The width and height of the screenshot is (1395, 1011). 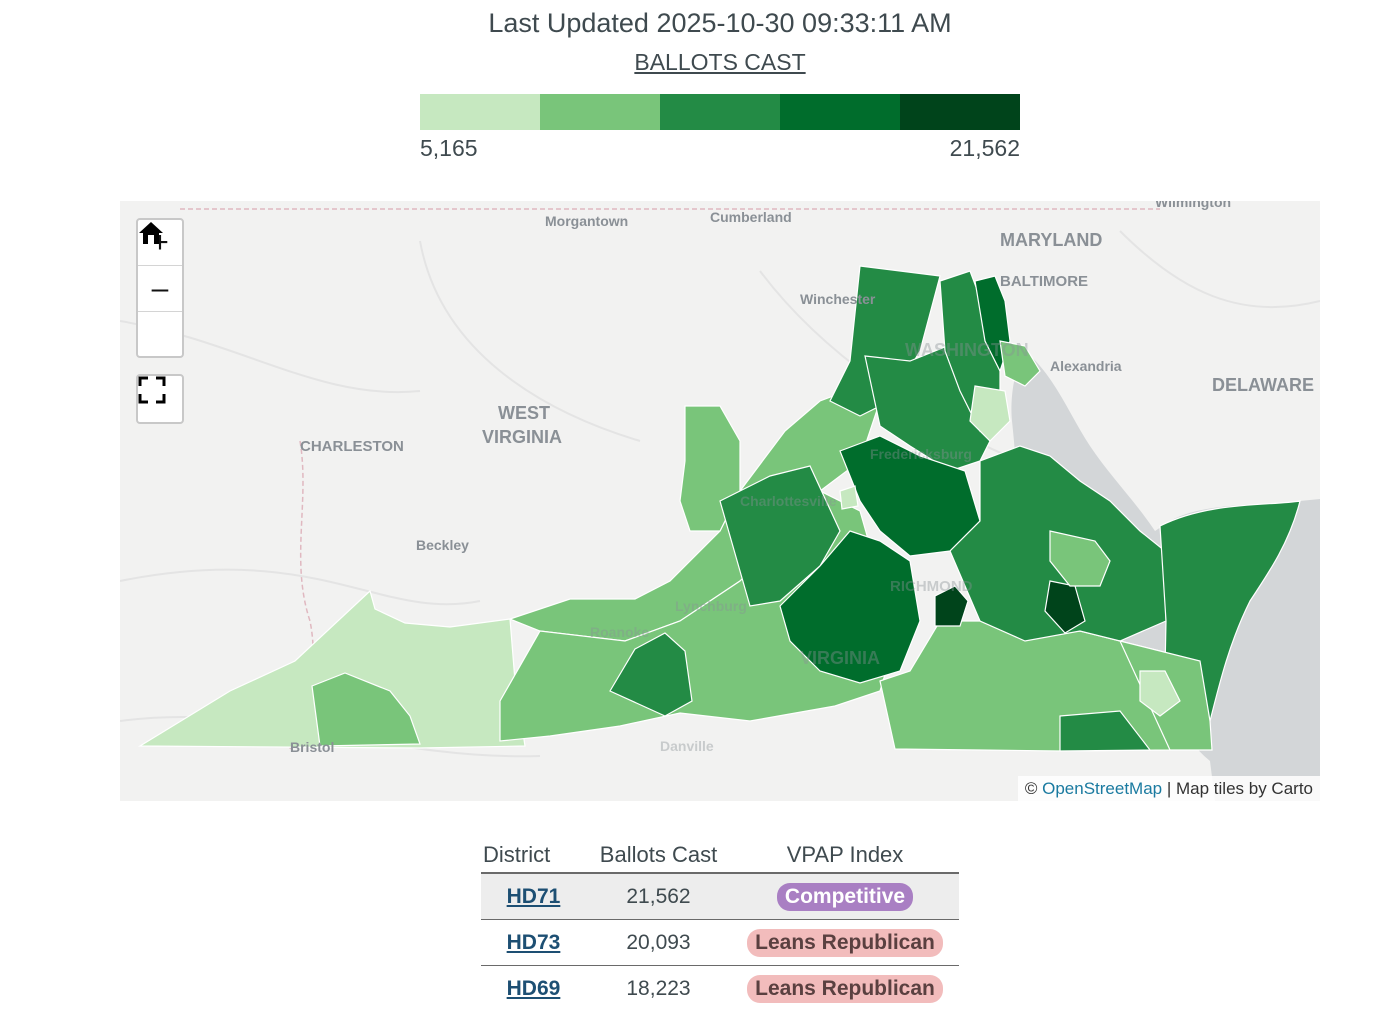 What do you see at coordinates (697, 62) in the screenshot?
I see `legend-title: BALLOTS CAST` at bounding box center [697, 62].